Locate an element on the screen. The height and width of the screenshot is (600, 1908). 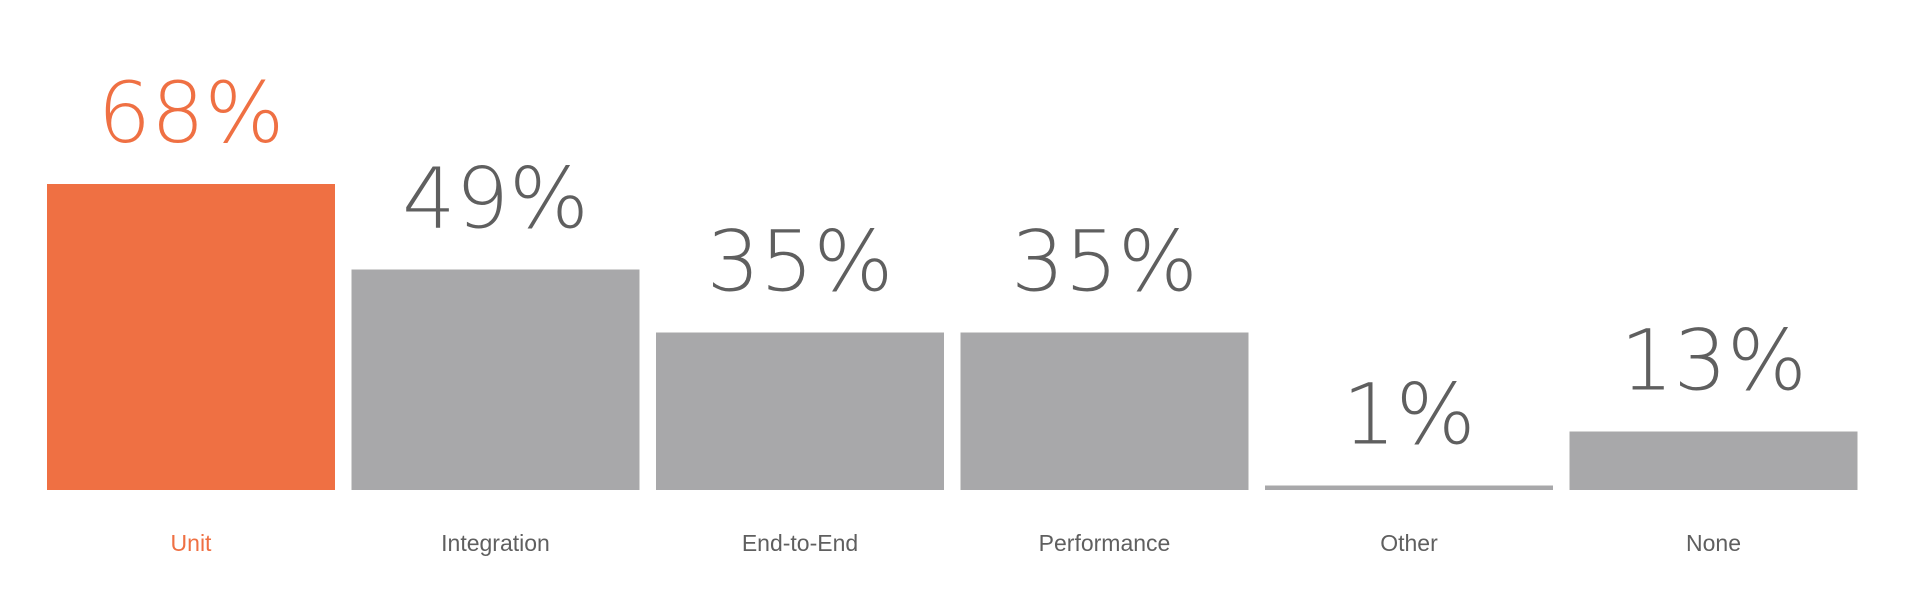
value-label: 68% is located at coordinates (191, 113).